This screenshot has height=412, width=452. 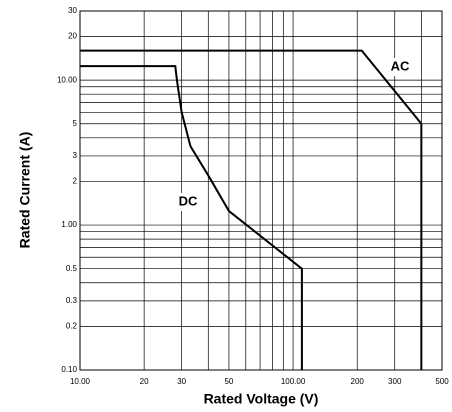 I want to click on y-tick-label: 10.00, so click(x=67, y=79).